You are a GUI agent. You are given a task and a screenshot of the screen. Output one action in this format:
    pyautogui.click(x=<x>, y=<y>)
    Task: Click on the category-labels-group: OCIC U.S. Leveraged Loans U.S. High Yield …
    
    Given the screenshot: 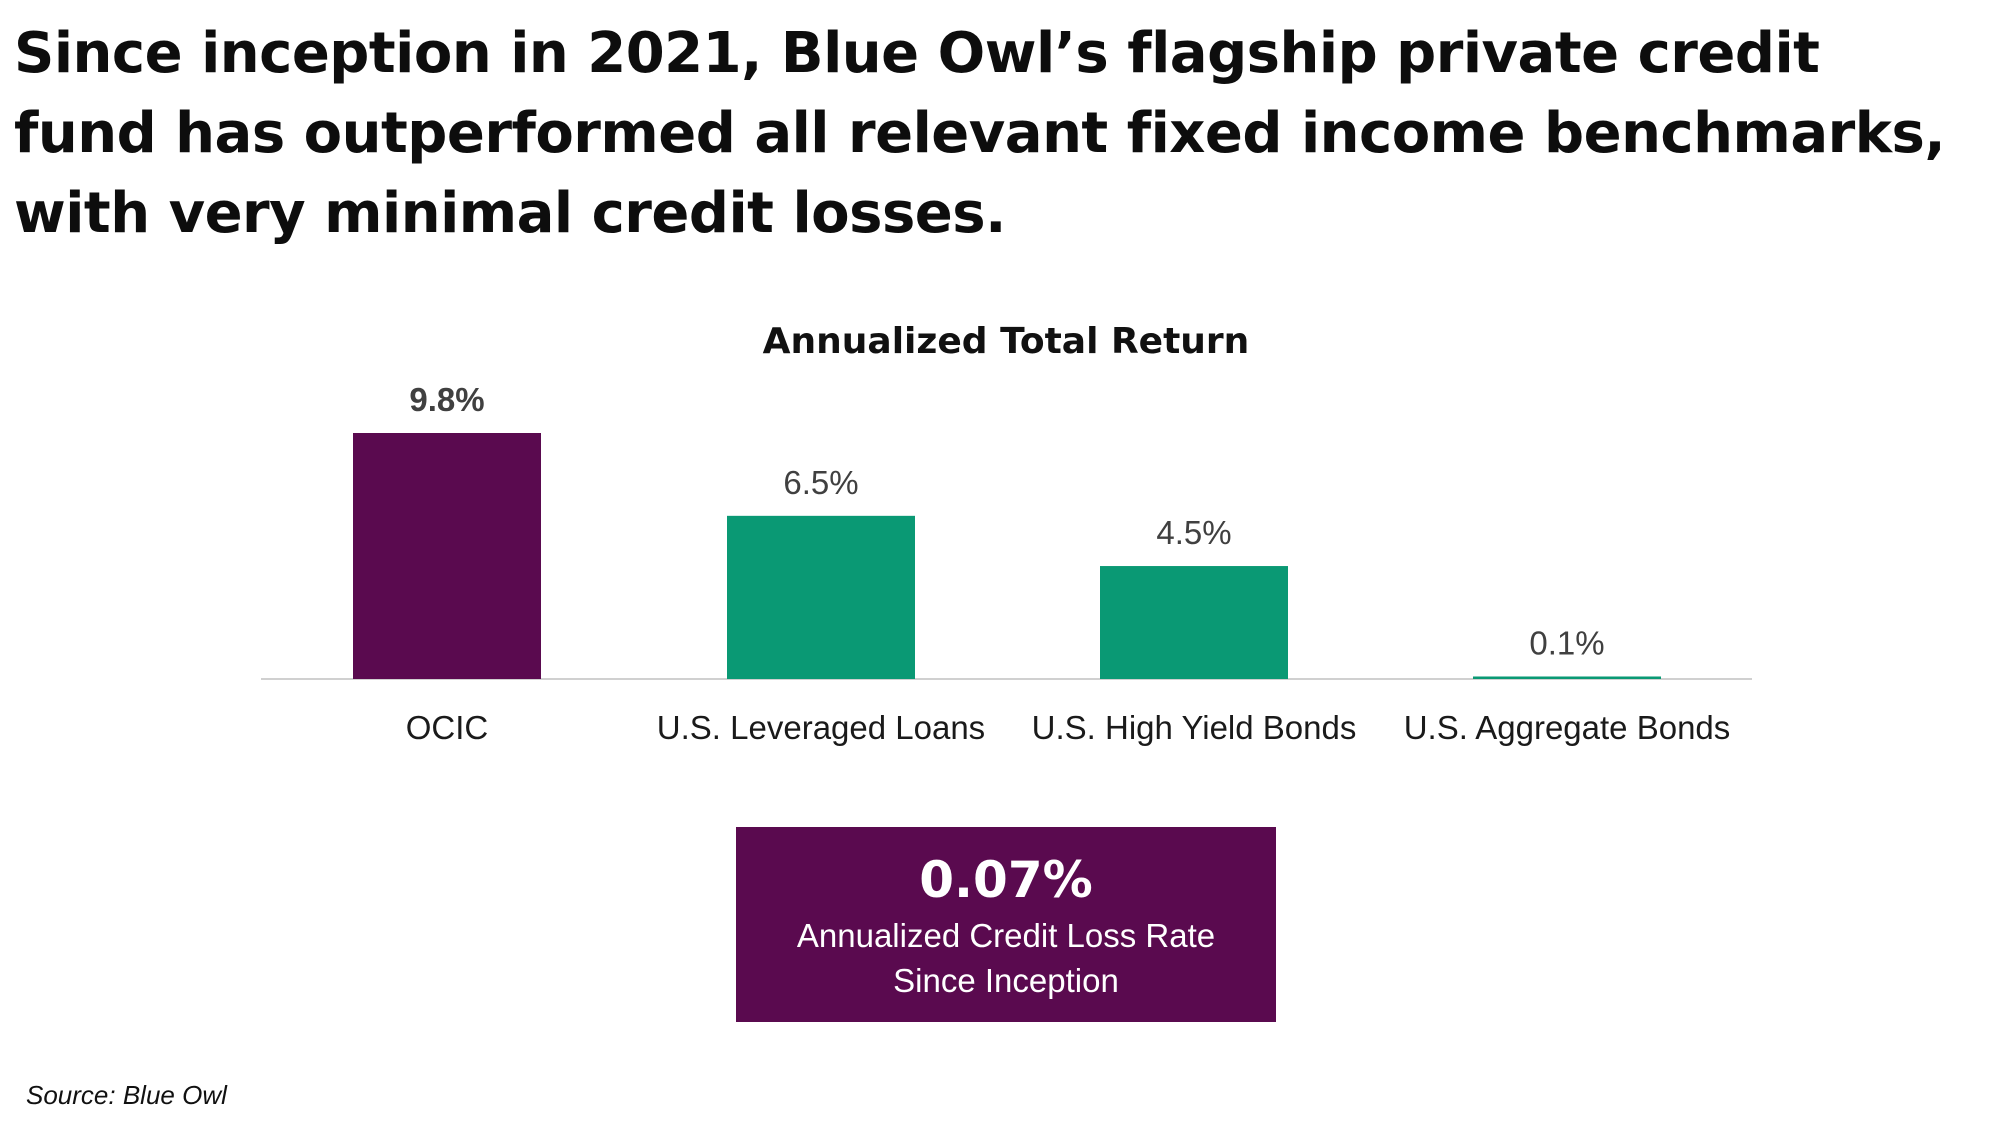 What is the action you would take?
    pyautogui.click(x=1068, y=727)
    